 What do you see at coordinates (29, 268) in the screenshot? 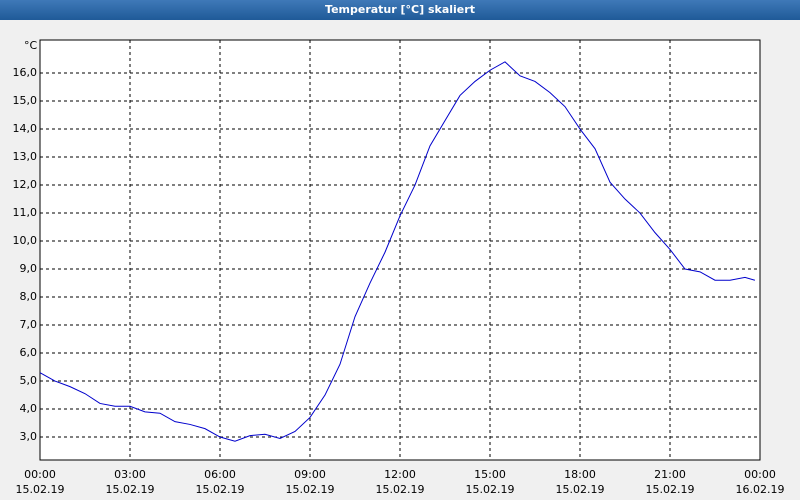
I see `y-tick-label: 9,0` at bounding box center [29, 268].